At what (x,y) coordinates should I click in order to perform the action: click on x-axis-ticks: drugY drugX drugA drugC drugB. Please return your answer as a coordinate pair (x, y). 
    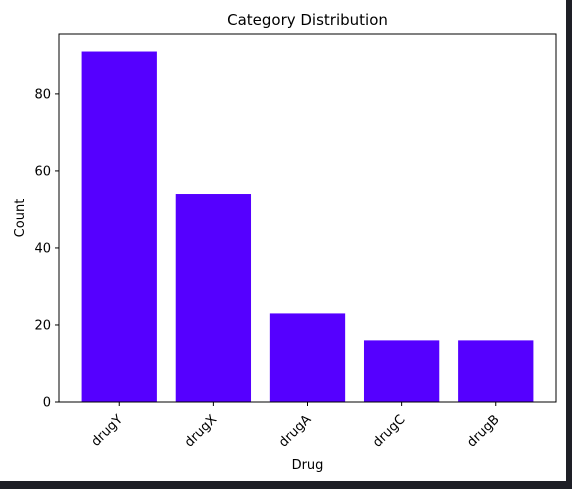
    Looking at the image, I should click on (296, 426).